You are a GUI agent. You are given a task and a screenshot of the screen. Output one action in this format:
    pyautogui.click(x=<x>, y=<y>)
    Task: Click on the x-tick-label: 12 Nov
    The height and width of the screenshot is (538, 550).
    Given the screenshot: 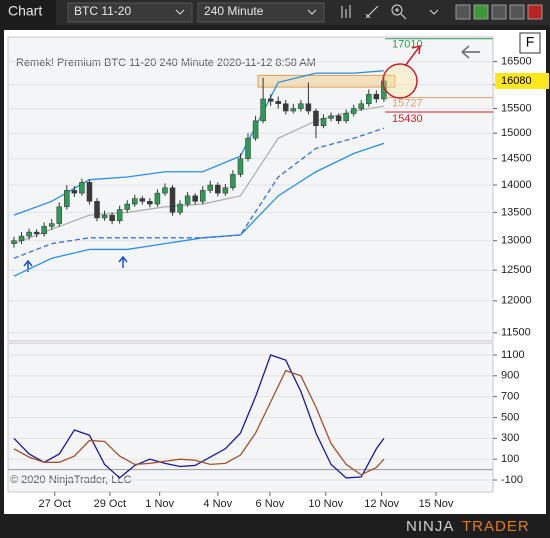 What is the action you would take?
    pyautogui.click(x=381, y=504)
    